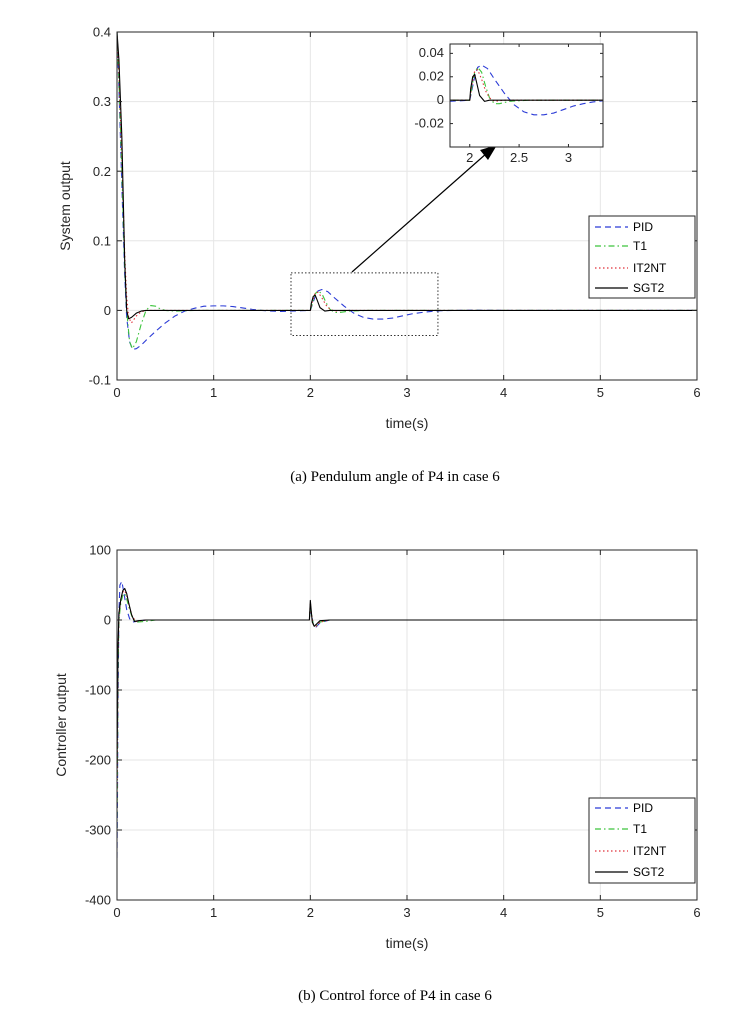 This screenshot has height=1026, width=756. I want to click on inset-xtick-label: 2, so click(469, 157).